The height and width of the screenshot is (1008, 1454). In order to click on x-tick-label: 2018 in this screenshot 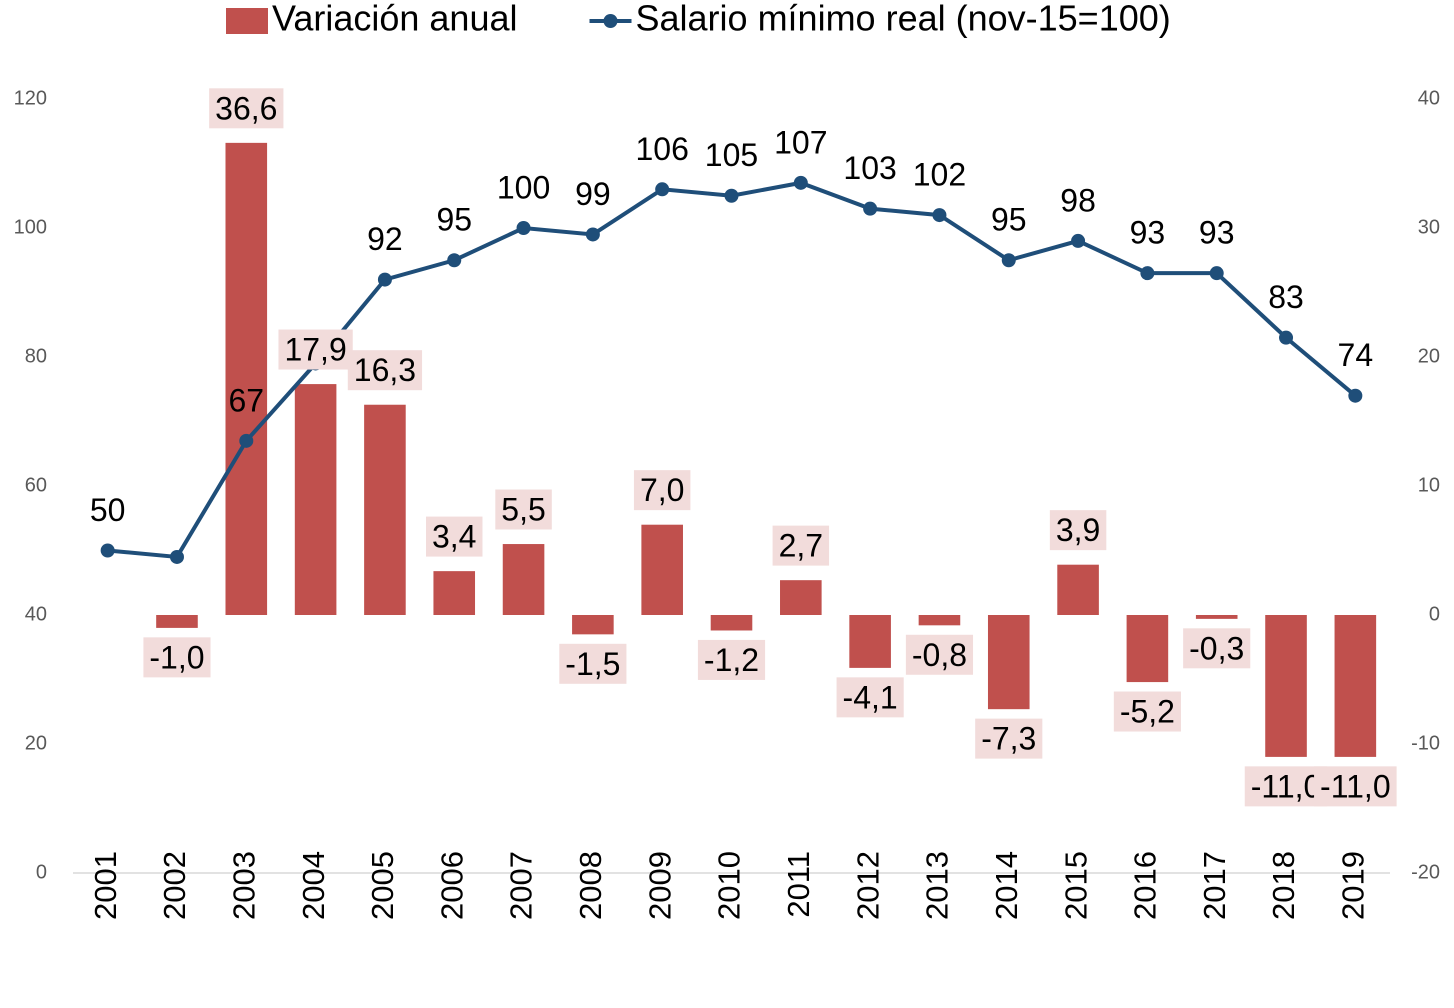, I will do `click(1283, 885)`.